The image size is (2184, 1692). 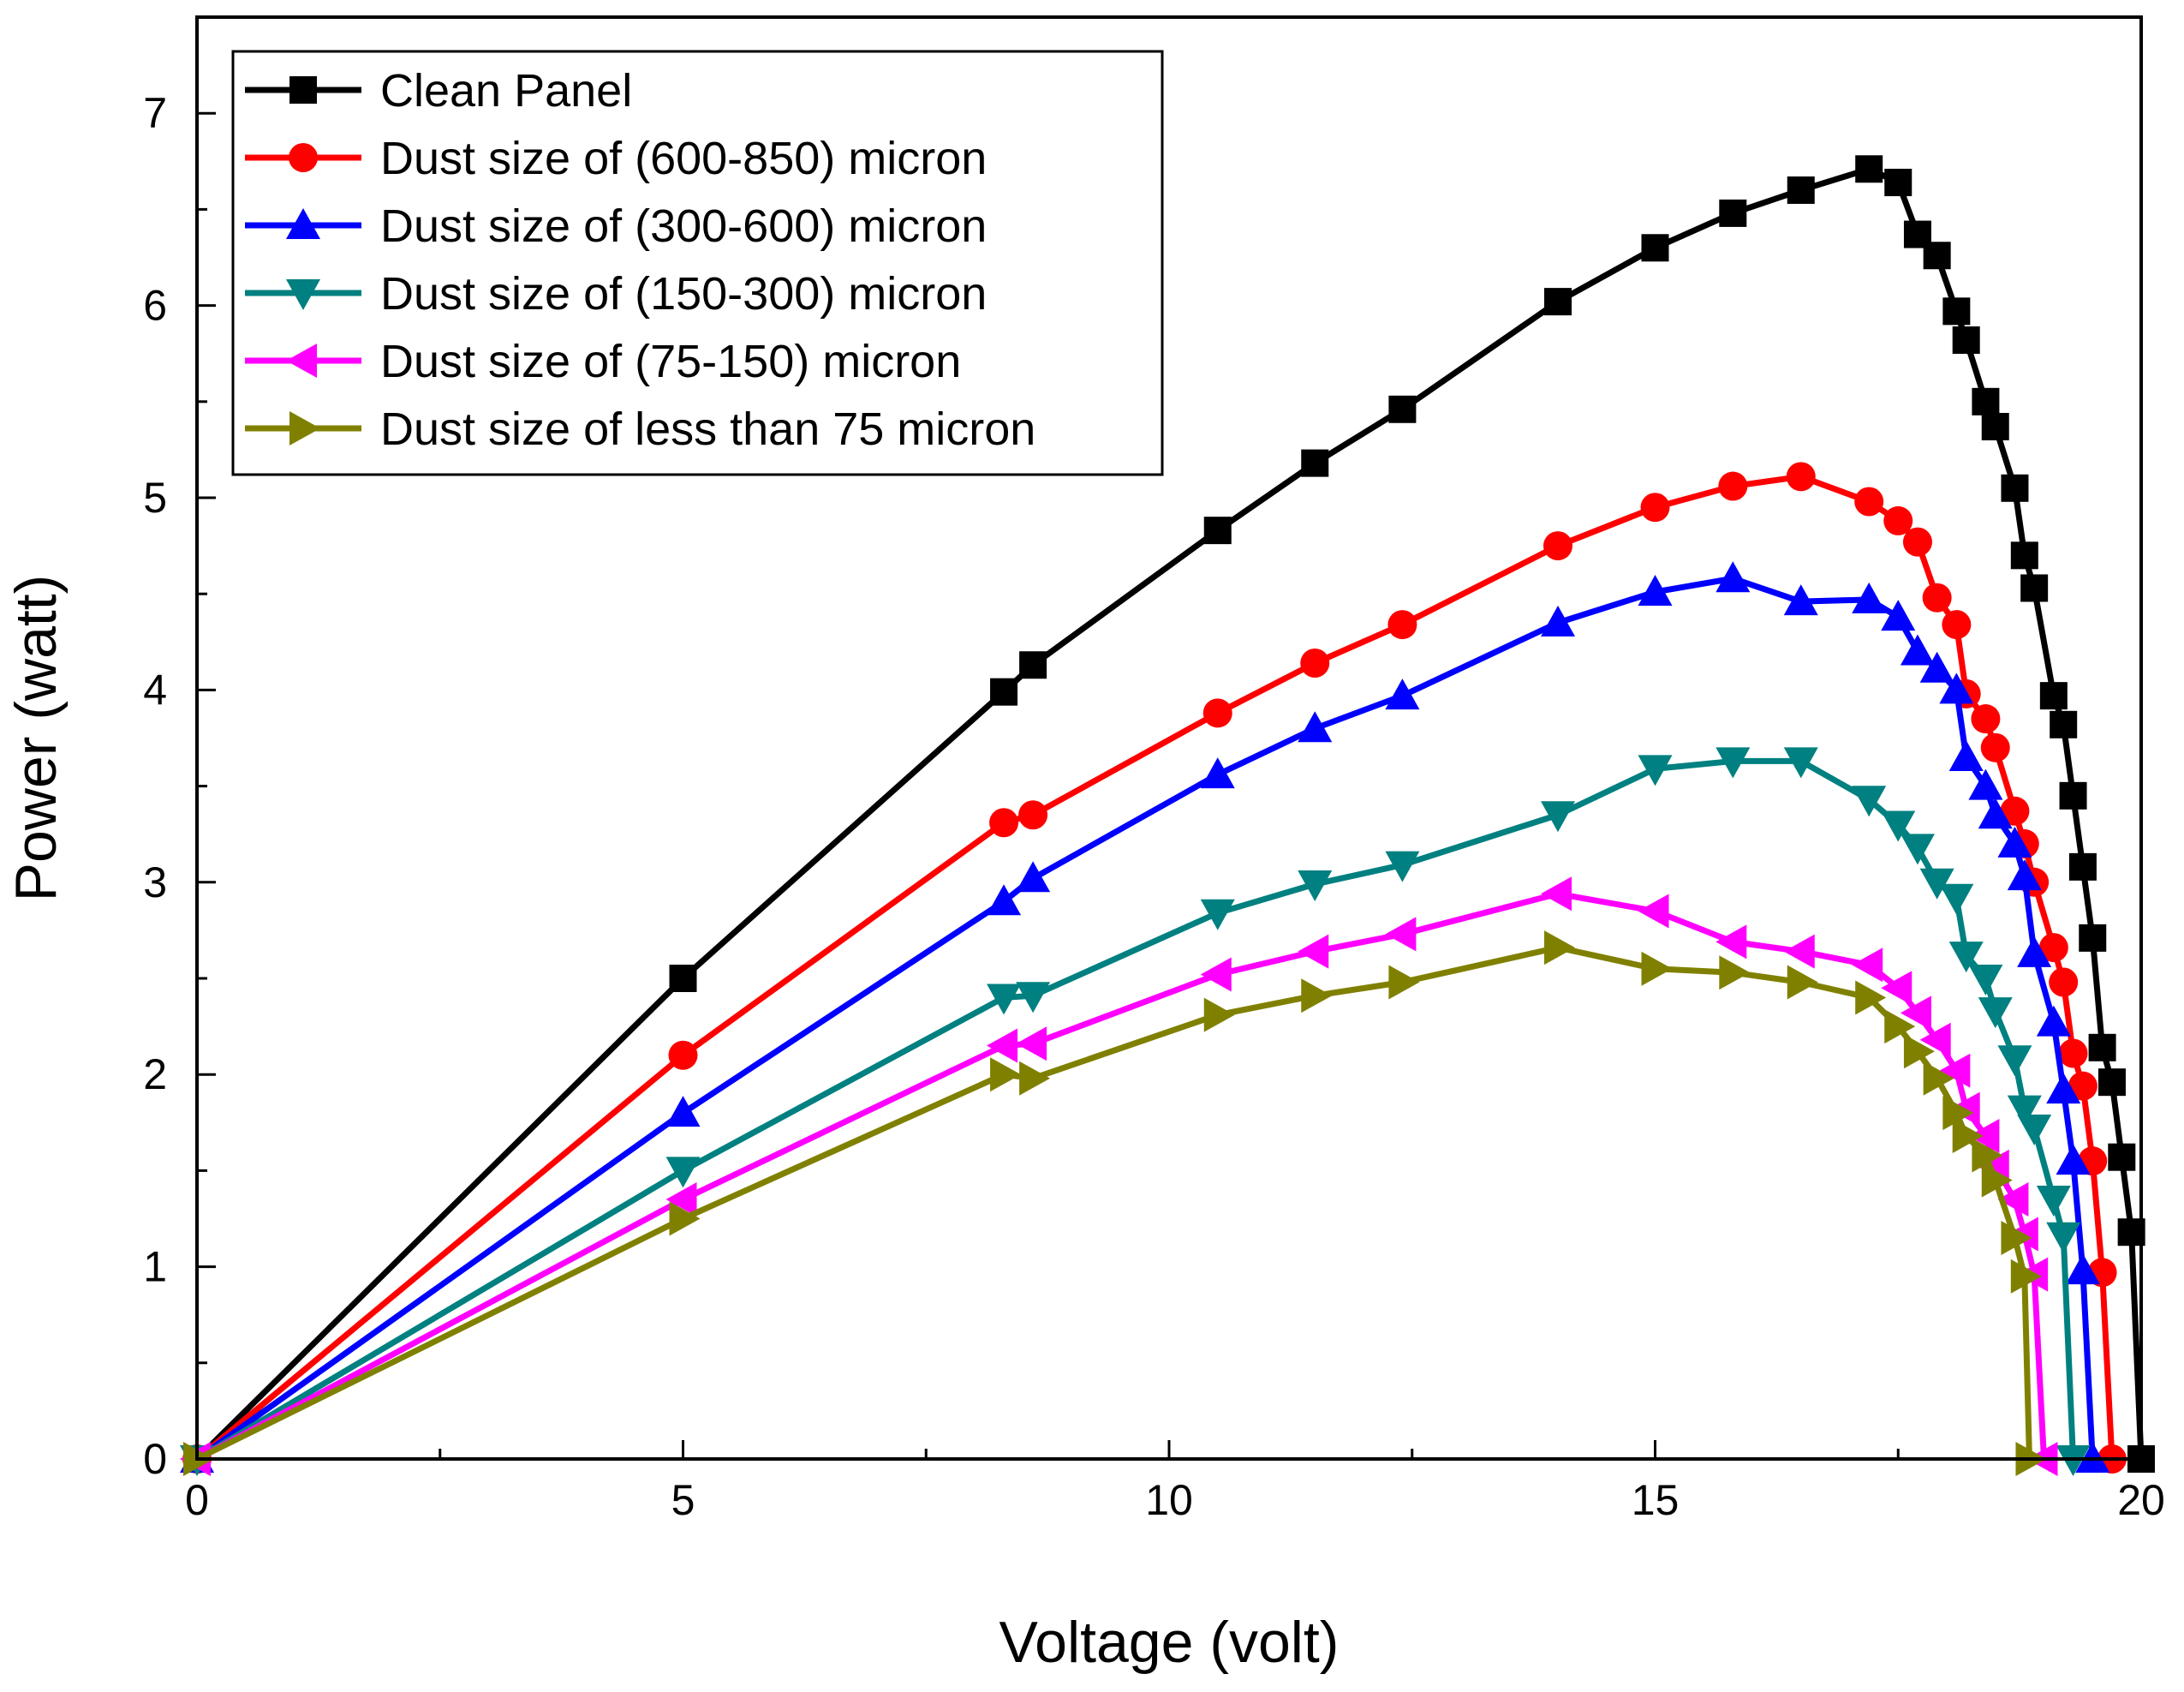 I want to click on legend-box, so click(x=697, y=263).